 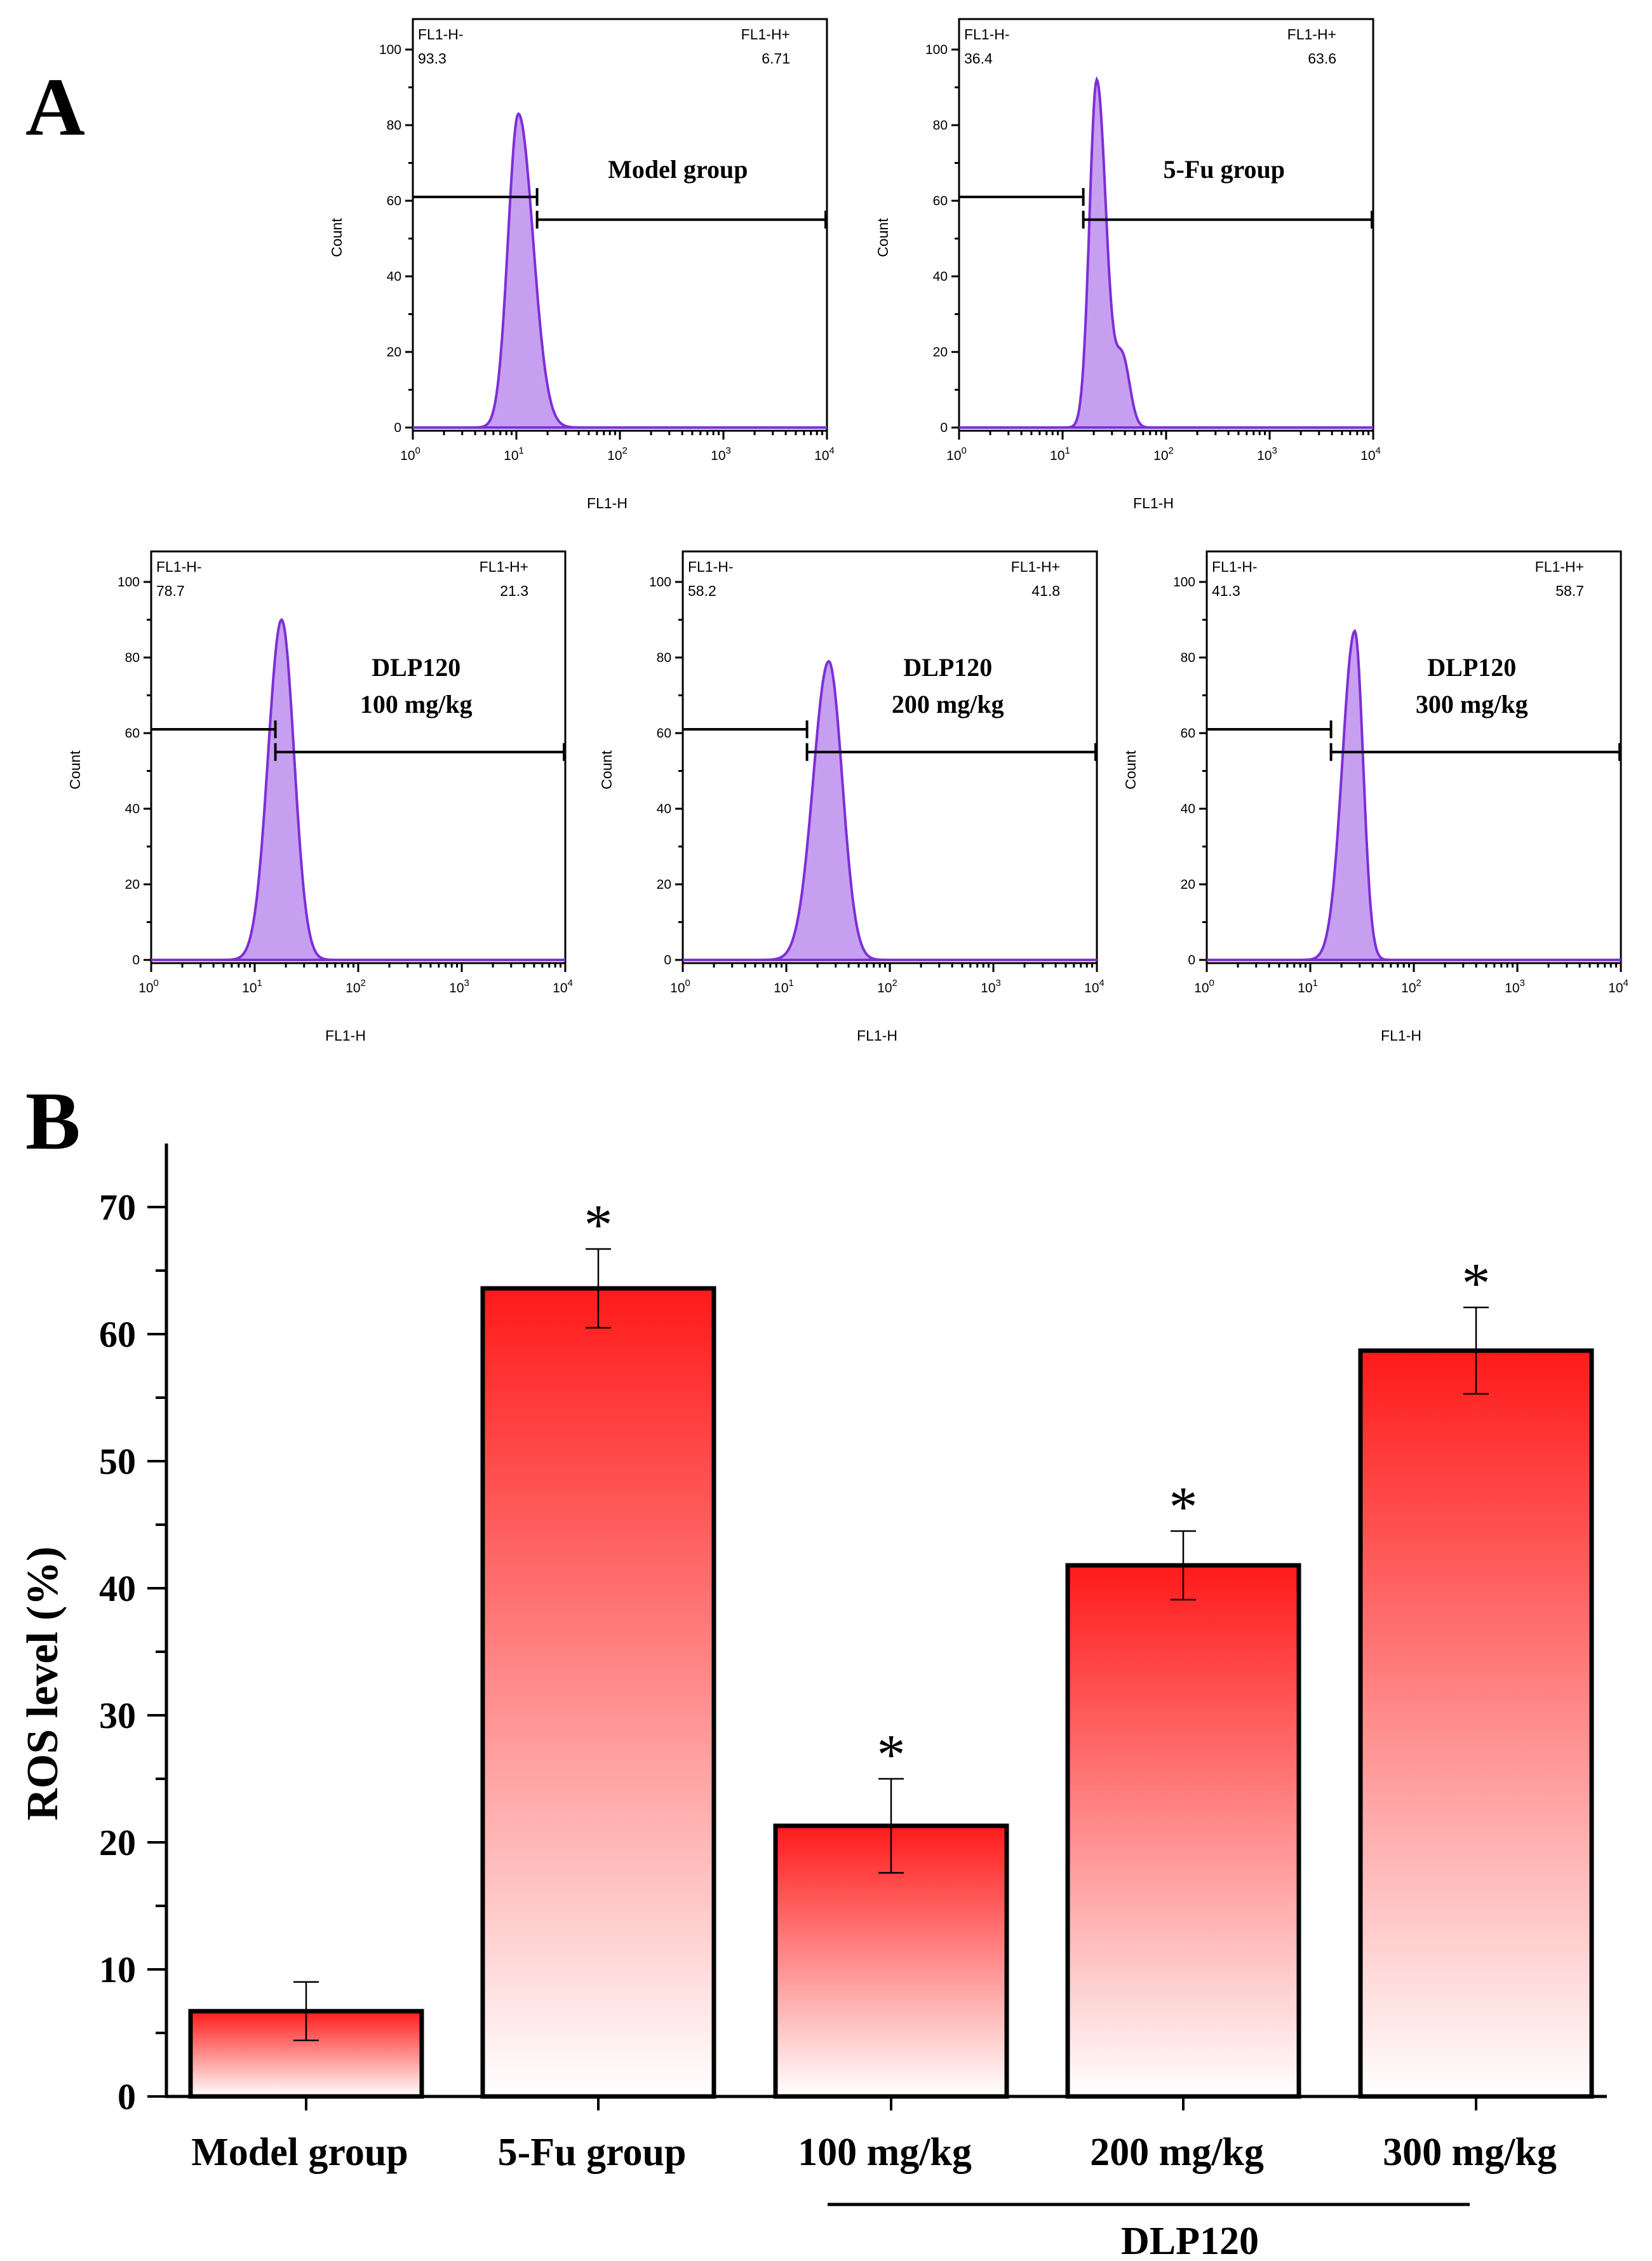 I want to click on gate-positive-percent: 58.7, so click(x=1570, y=591).